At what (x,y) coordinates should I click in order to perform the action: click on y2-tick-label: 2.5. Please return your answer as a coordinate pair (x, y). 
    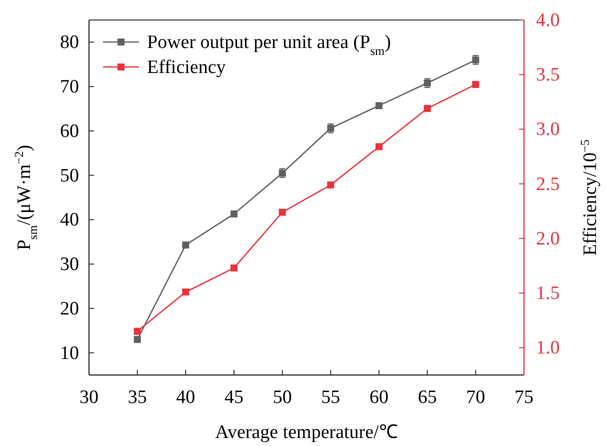
    Looking at the image, I should click on (548, 184).